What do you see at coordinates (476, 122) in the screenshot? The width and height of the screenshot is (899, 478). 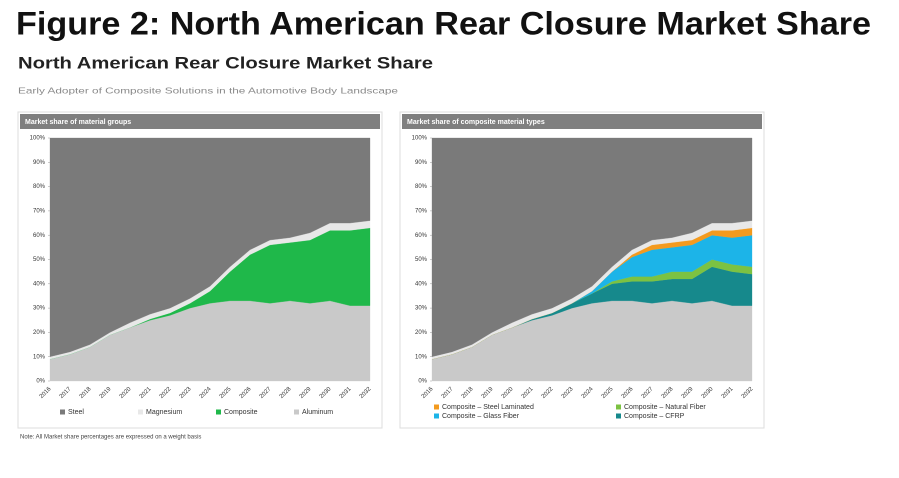 I see `panel-title: Market share of composite material types` at bounding box center [476, 122].